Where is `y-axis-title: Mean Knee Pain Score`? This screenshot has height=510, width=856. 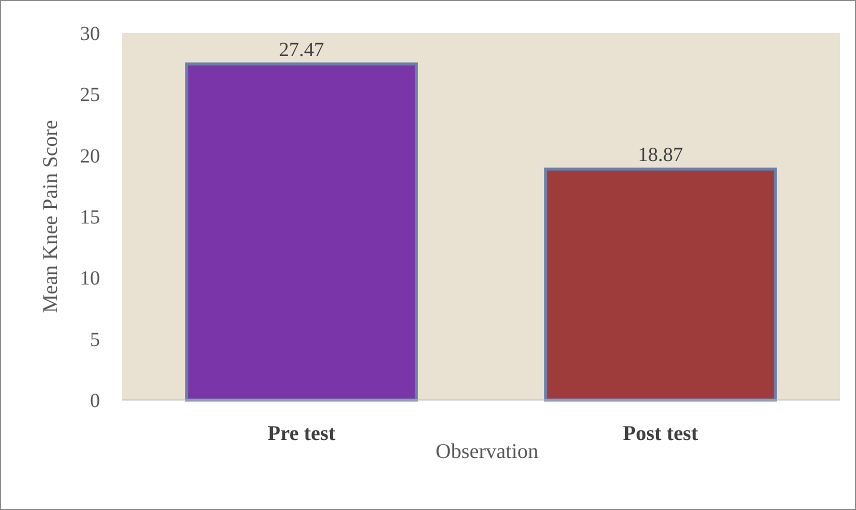
y-axis-title: Mean Knee Pain Score is located at coordinates (50, 217).